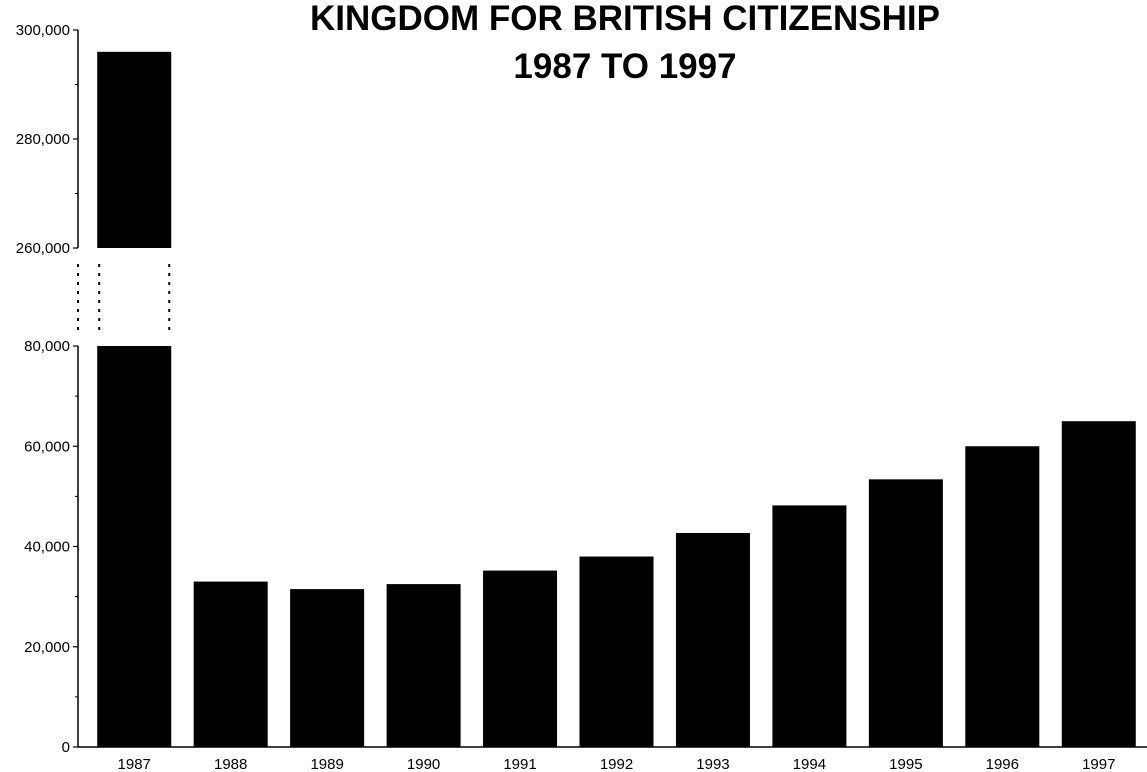 This screenshot has height=772, width=1147. I want to click on y-tick-label: 80,000, so click(47, 346).